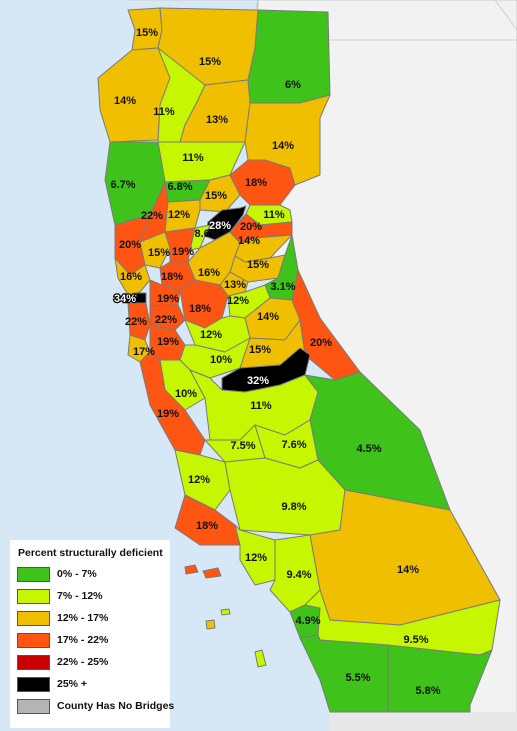 The width and height of the screenshot is (517, 731). Describe the element at coordinates (427, 691) in the screenshot. I see `county-label: 5.8%` at that location.